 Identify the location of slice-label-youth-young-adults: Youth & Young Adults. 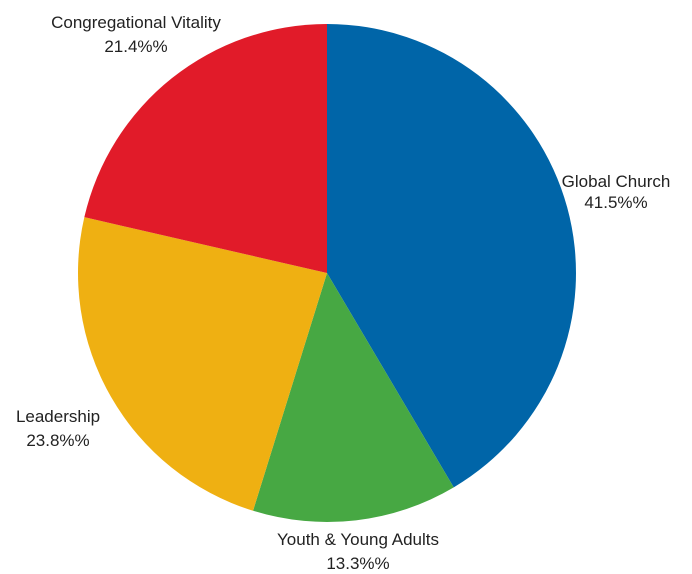
(358, 539).